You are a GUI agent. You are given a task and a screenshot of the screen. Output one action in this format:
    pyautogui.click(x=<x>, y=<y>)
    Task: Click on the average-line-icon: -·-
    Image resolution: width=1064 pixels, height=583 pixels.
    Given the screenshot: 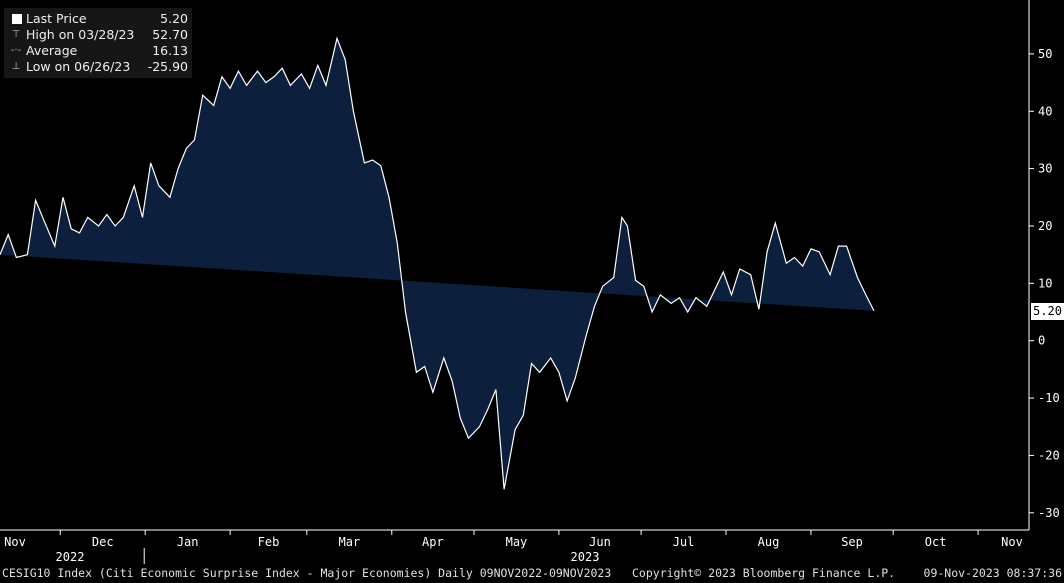 What is the action you would take?
    pyautogui.click(x=16, y=50)
    